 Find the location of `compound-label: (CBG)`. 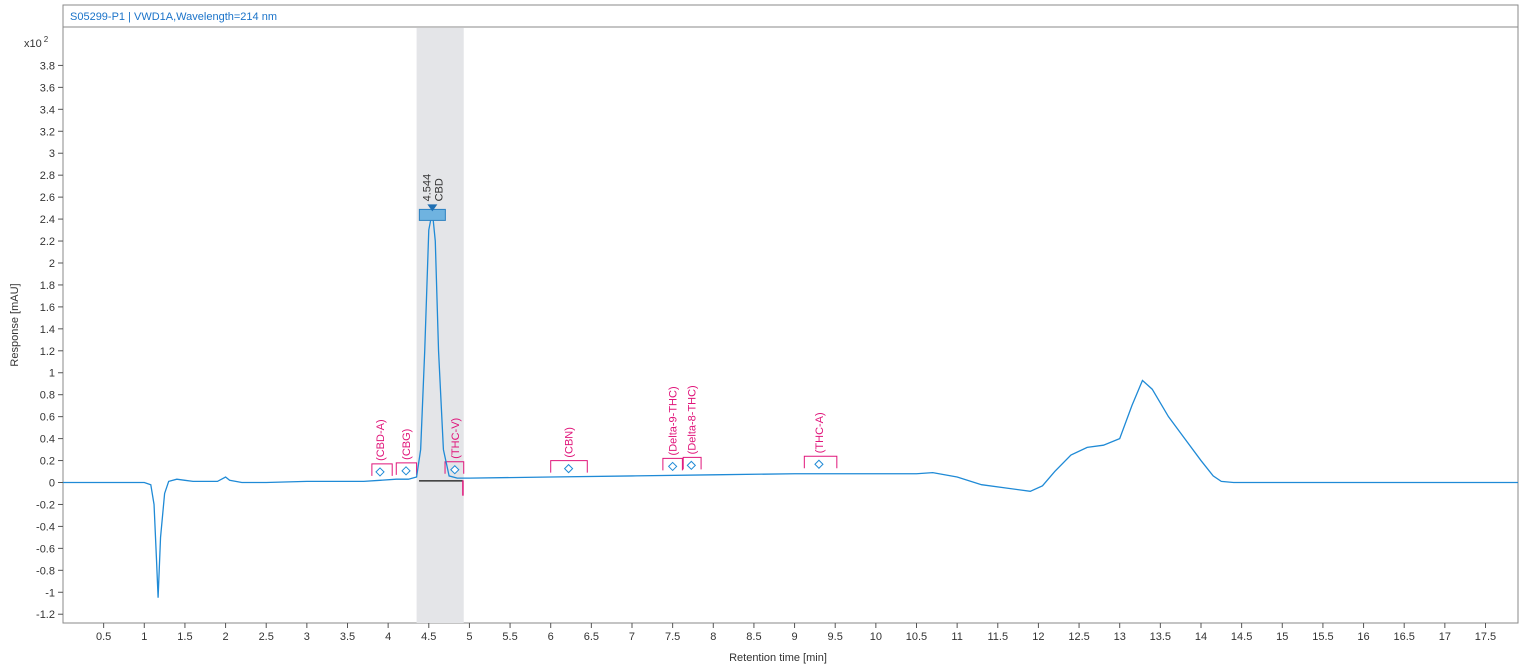

compound-label: (CBG) is located at coordinates (407, 444).